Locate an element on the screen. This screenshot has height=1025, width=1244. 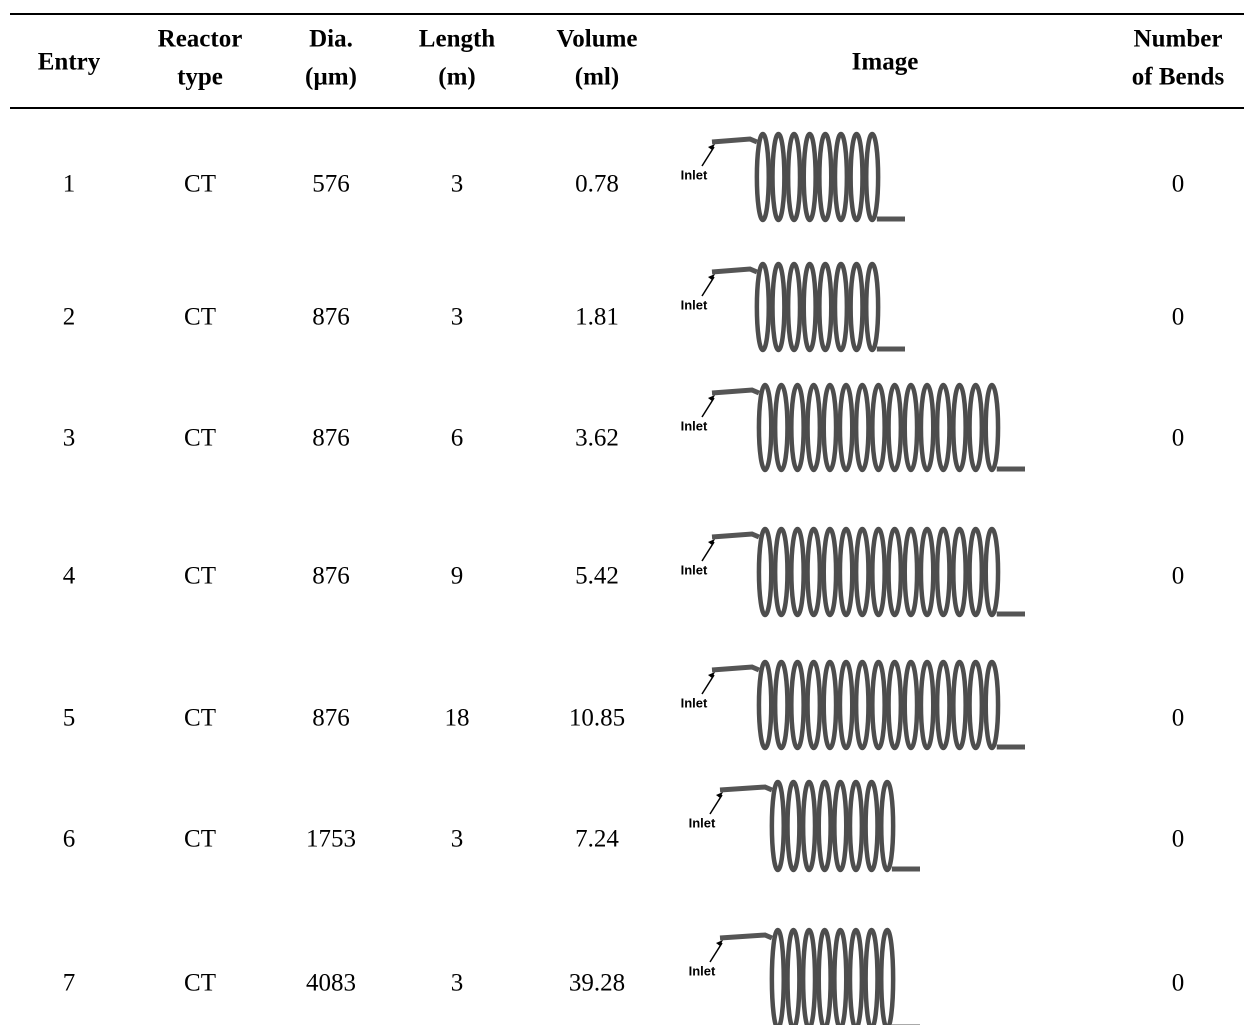
header-cell: Number is located at coordinates (1178, 39).